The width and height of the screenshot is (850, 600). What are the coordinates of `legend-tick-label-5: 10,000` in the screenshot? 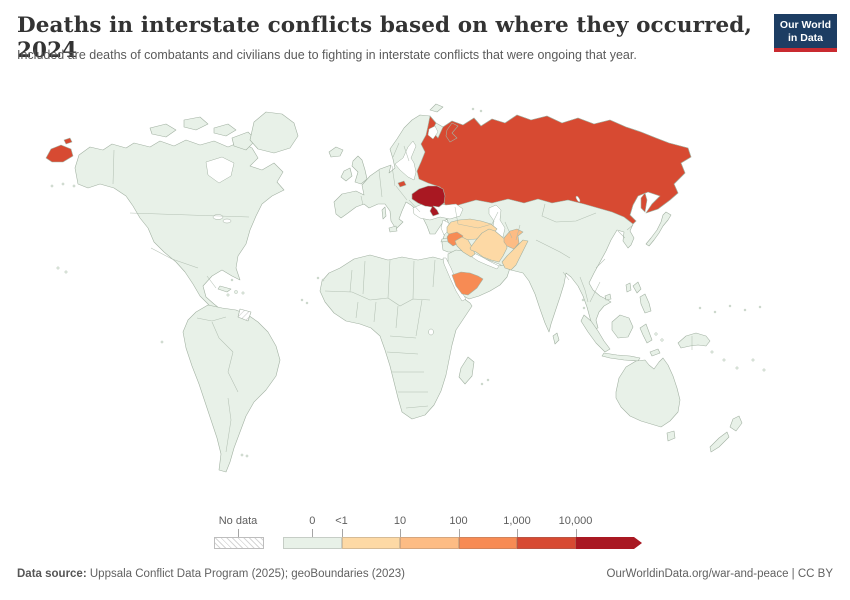 It's located at (575, 521).